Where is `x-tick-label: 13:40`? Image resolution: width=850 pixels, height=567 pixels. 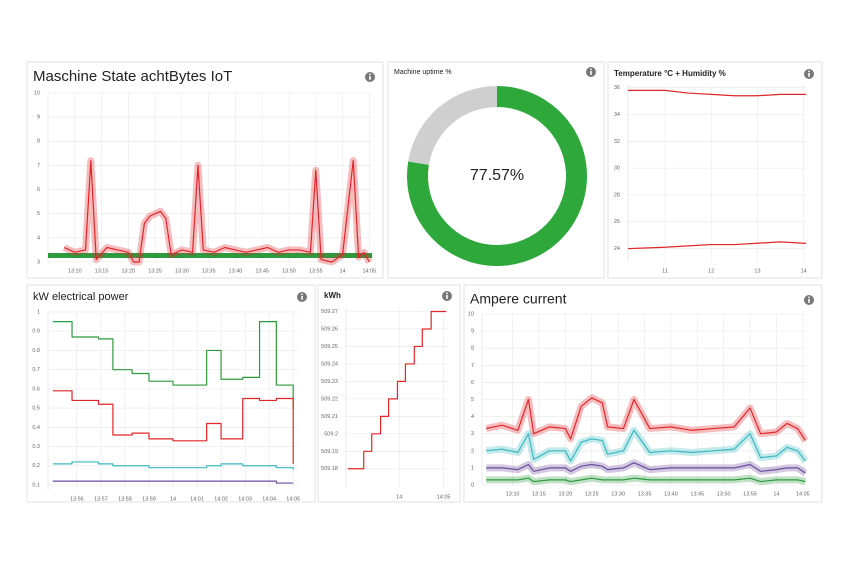
x-tick-label: 13:40 is located at coordinates (671, 494).